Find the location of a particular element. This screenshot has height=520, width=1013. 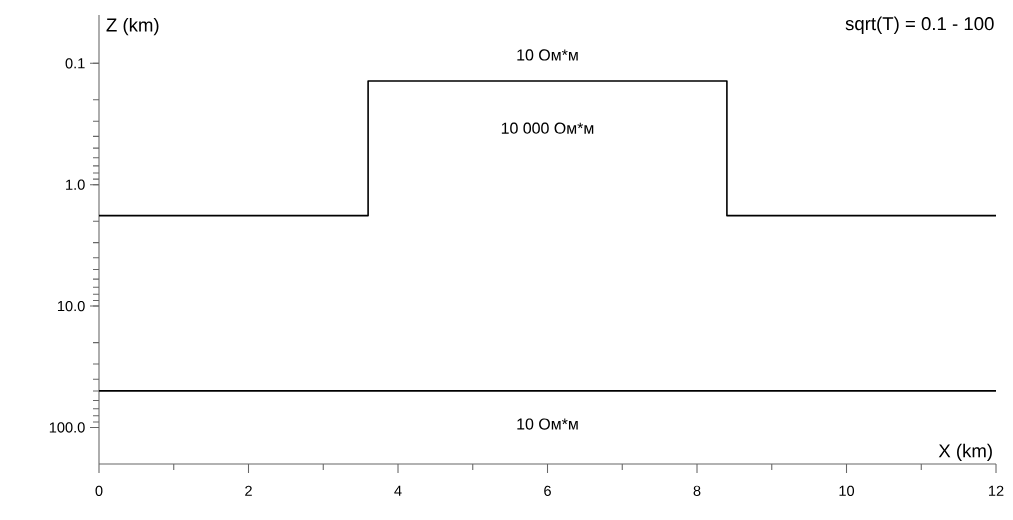

x-axis-title: X (km) is located at coordinates (965, 452).